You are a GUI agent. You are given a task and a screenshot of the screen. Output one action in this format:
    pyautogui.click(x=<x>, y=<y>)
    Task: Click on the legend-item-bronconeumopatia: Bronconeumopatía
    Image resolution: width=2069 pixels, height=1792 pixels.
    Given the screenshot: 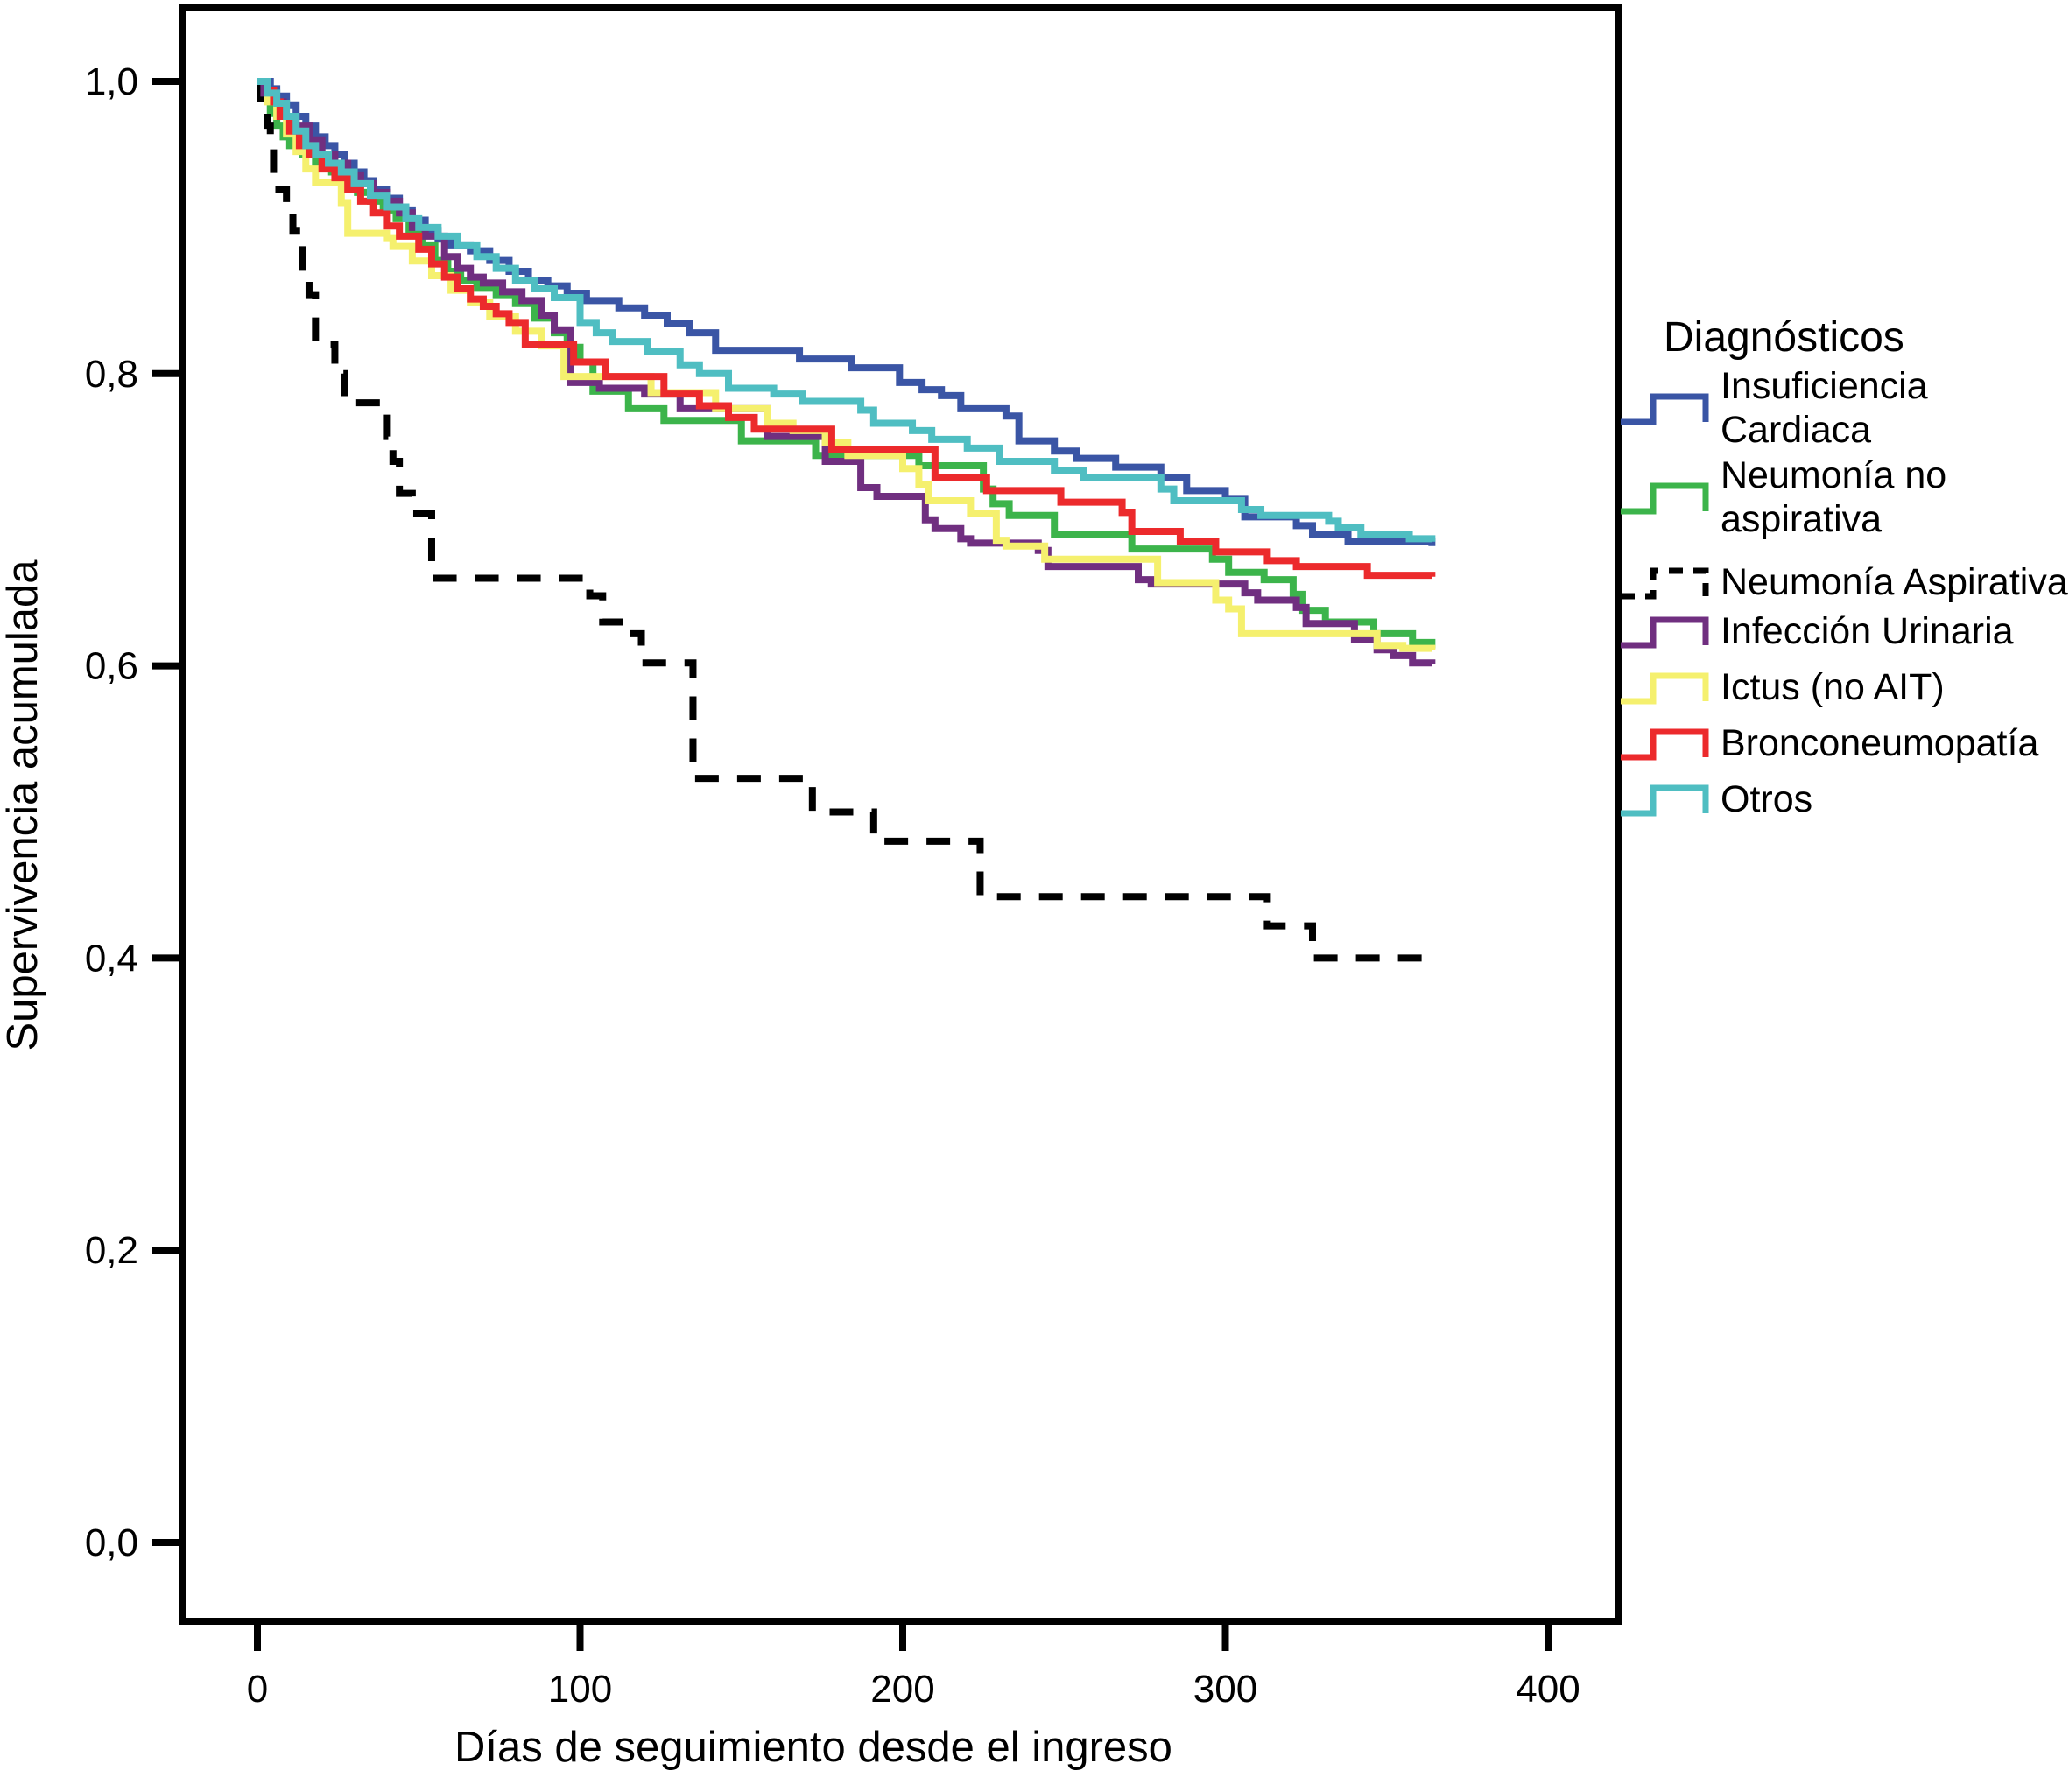 What is the action you would take?
    pyautogui.click(x=1843, y=743)
    